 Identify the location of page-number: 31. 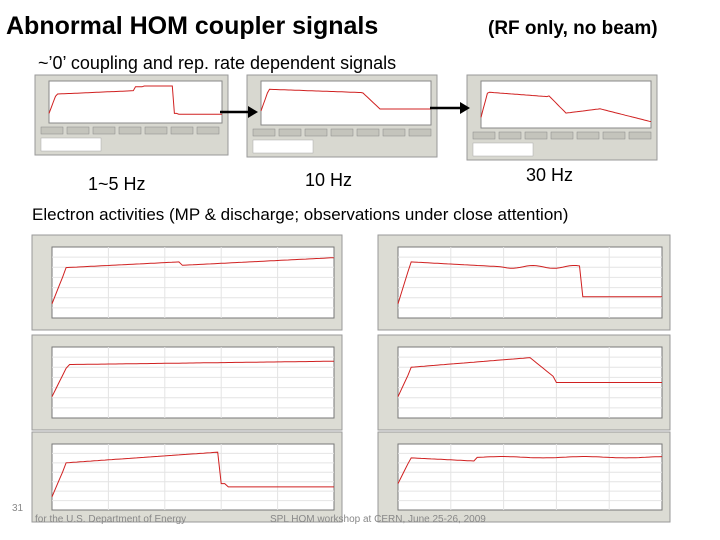
(18, 508).